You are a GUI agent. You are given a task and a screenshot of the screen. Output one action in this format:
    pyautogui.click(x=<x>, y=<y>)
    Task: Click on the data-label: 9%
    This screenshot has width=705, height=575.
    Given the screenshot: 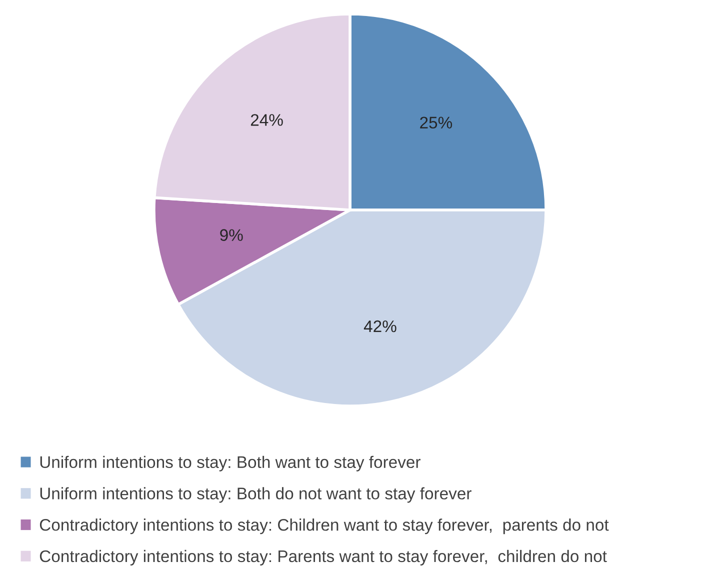 What is the action you would take?
    pyautogui.click(x=231, y=235)
    